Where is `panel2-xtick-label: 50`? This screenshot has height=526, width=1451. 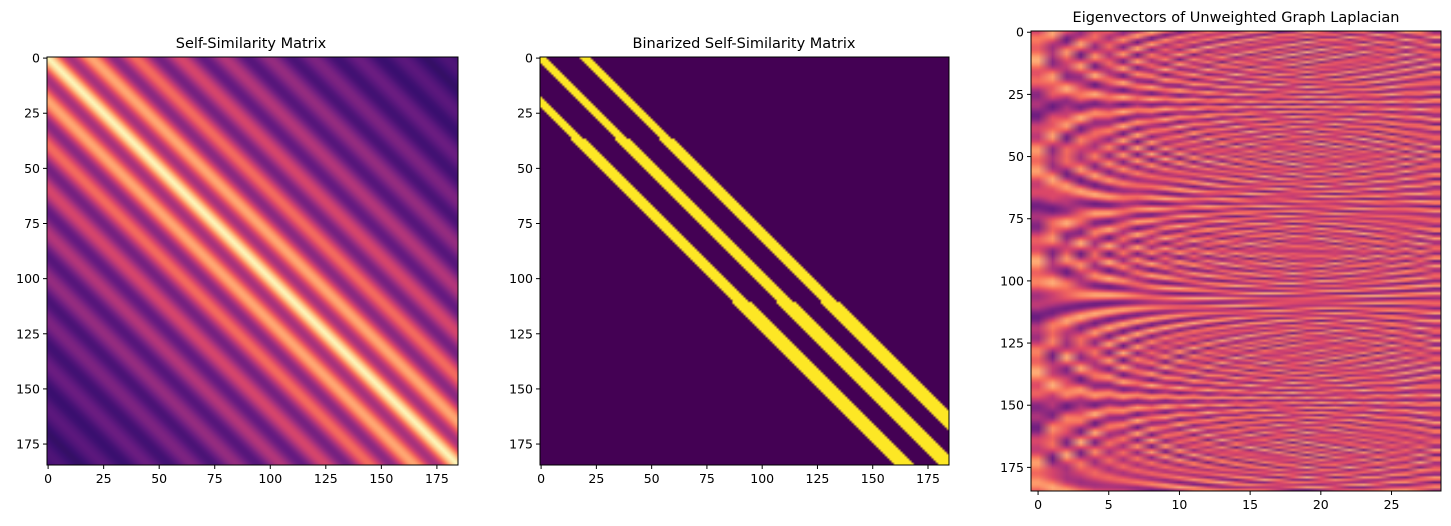 panel2-xtick-label: 50 is located at coordinates (652, 478).